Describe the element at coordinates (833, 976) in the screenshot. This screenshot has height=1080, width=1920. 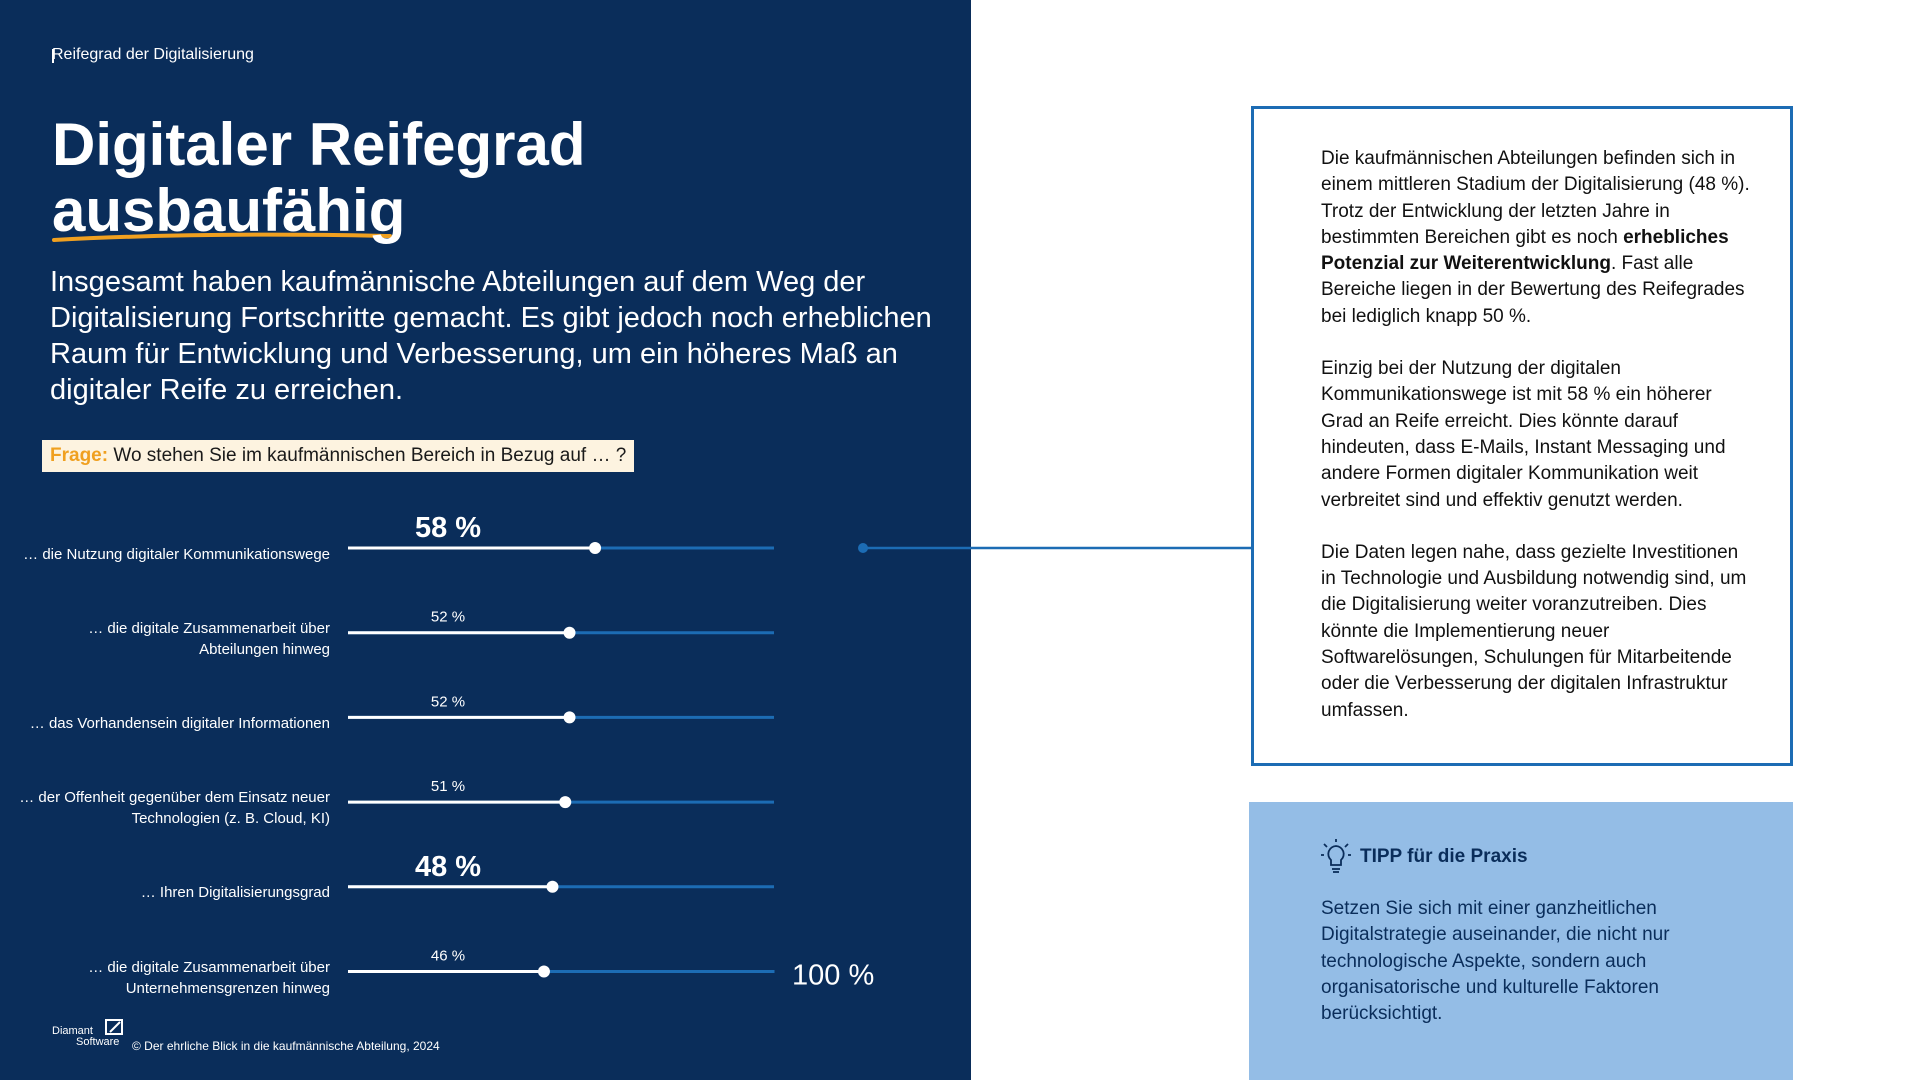
I see `x-tick-label: 100 %` at that location.